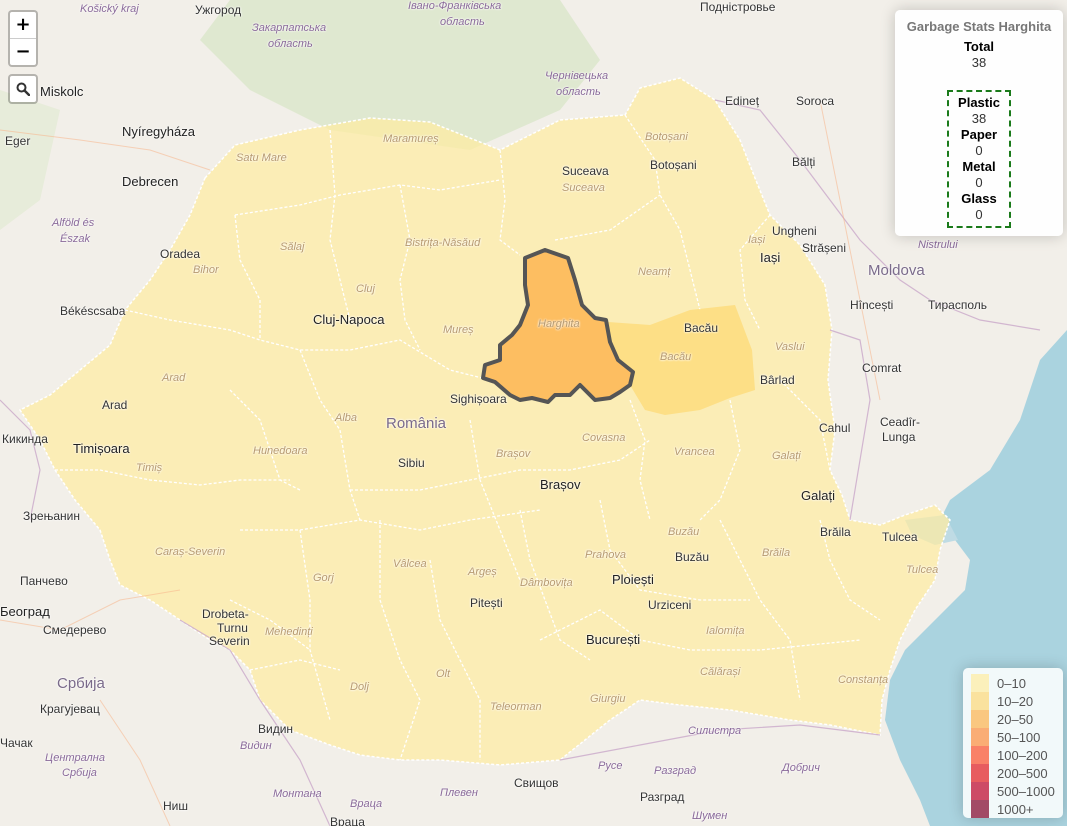 The height and width of the screenshot is (826, 1067). I want to click on type-label: Metal, so click(979, 166).